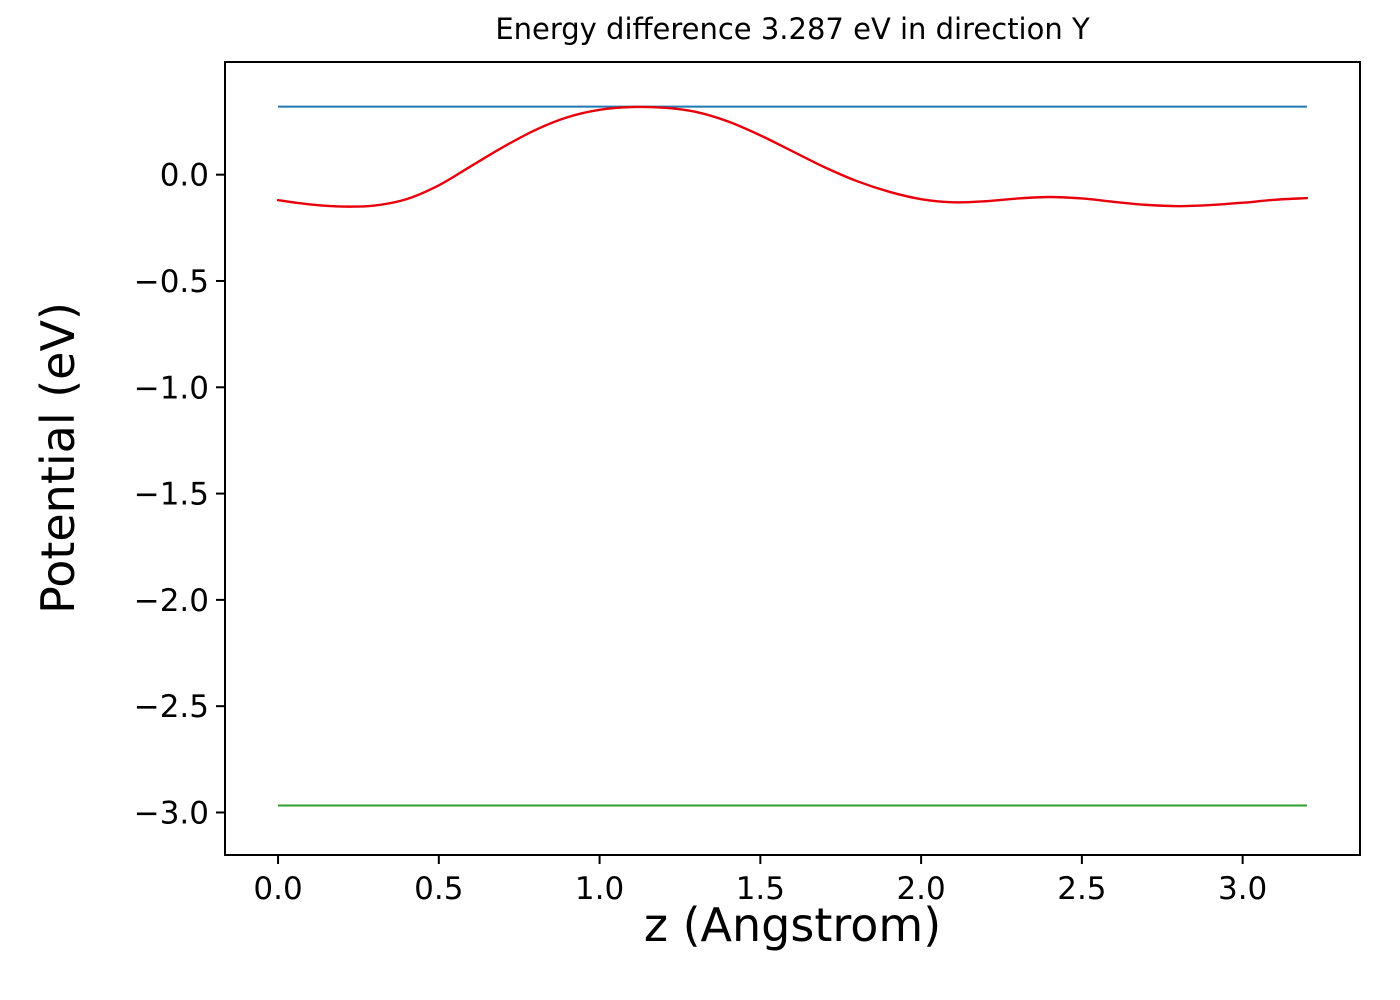 This screenshot has width=1400, height=1000. I want to click on y-tick-label: −3.0, so click(171, 813).